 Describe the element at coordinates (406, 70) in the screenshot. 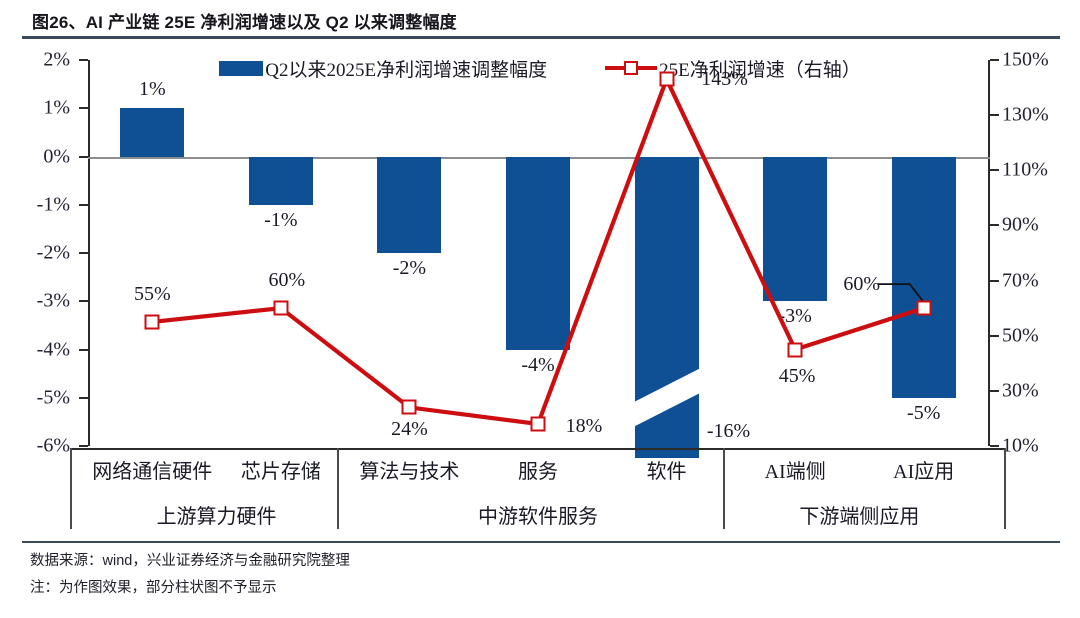

I see `legend-label-bar: Q2以来2025E净利润增速调整幅度` at that location.